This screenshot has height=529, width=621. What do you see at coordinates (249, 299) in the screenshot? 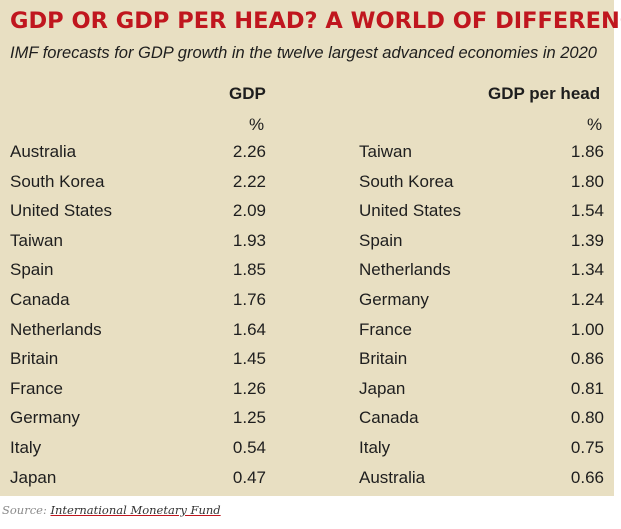
I see `gdp-value-cell: 1.76` at bounding box center [249, 299].